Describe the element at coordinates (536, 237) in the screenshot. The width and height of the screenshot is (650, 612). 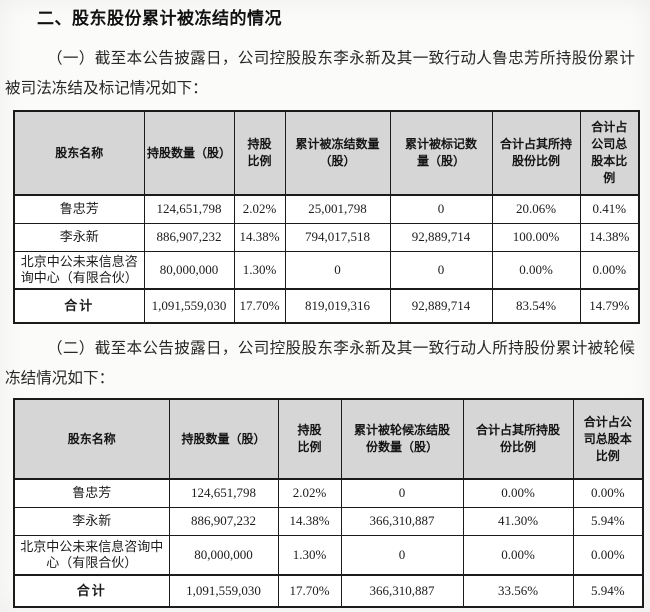
I see `table-cell: 100.00%` at that location.